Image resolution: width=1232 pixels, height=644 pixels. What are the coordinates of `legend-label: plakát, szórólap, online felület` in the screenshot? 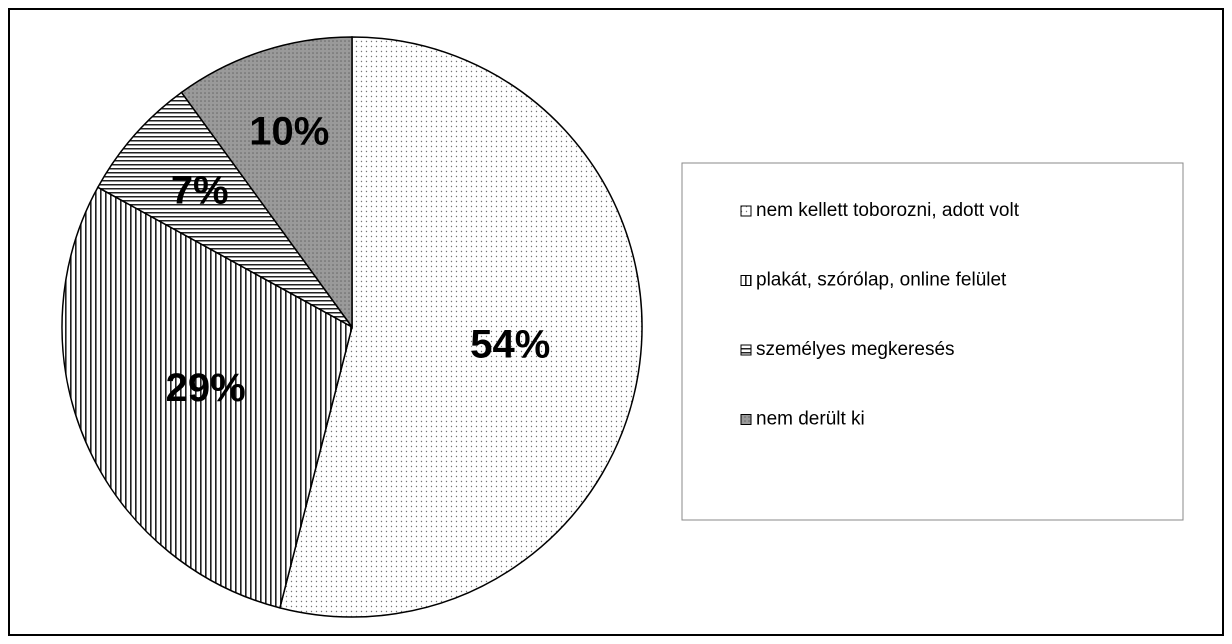 It's located at (881, 280).